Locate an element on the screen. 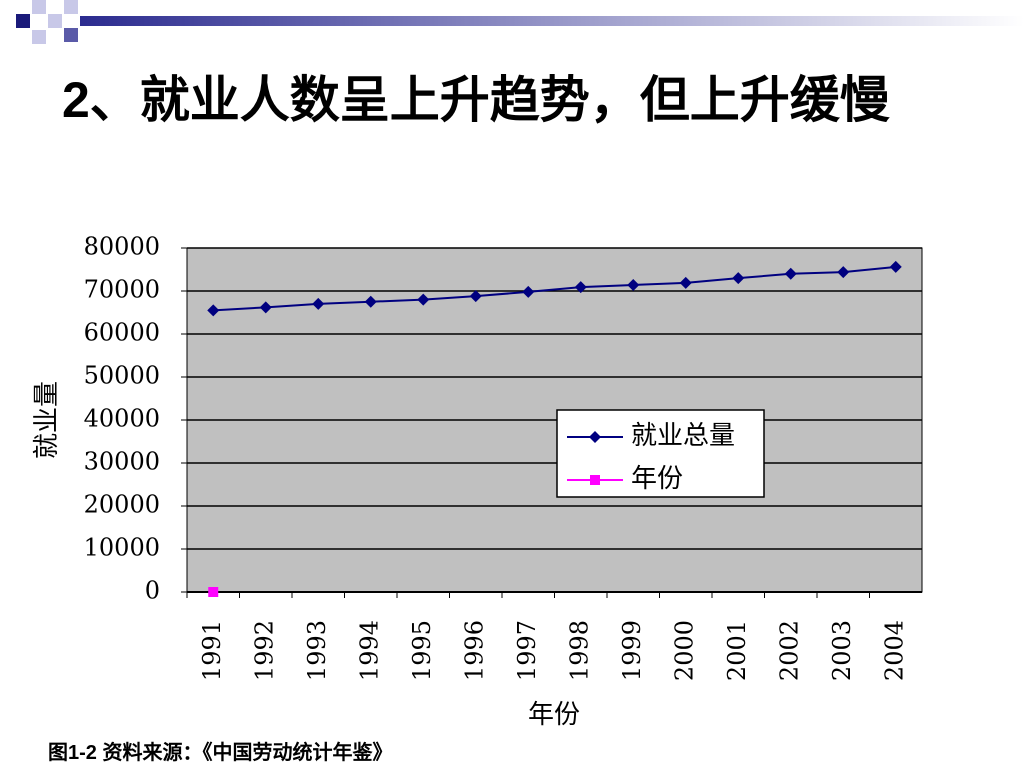 Image resolution: width=1024 pixels, height=768 pixels. legend-label: 年份 is located at coordinates (657, 479).